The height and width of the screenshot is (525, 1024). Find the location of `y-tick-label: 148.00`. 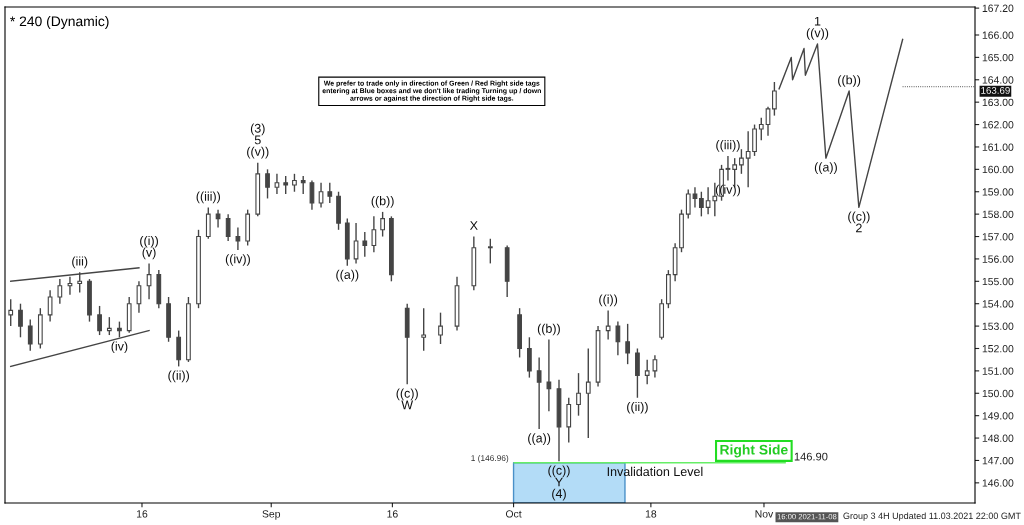

y-tick-label: 148.00 is located at coordinates (998, 438).